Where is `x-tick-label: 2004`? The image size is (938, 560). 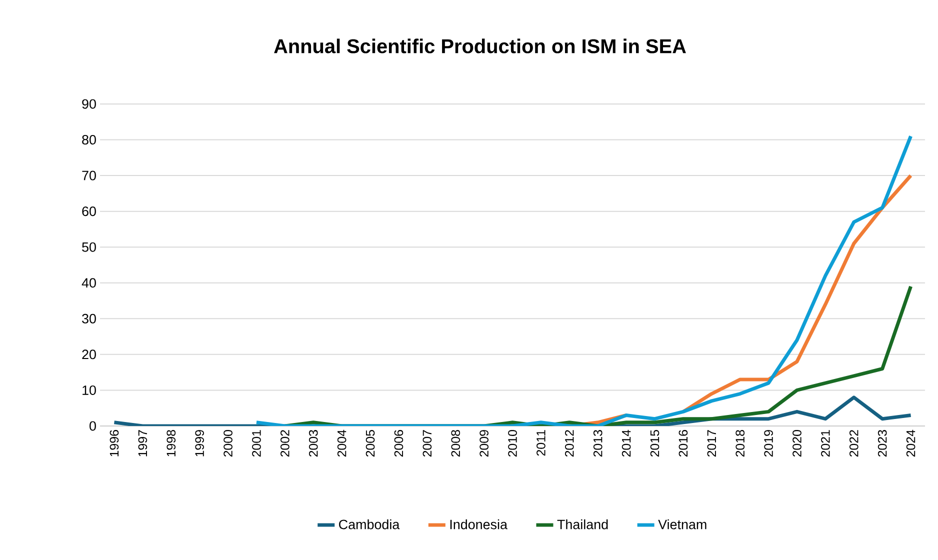
x-tick-label: 2004 is located at coordinates (341, 443).